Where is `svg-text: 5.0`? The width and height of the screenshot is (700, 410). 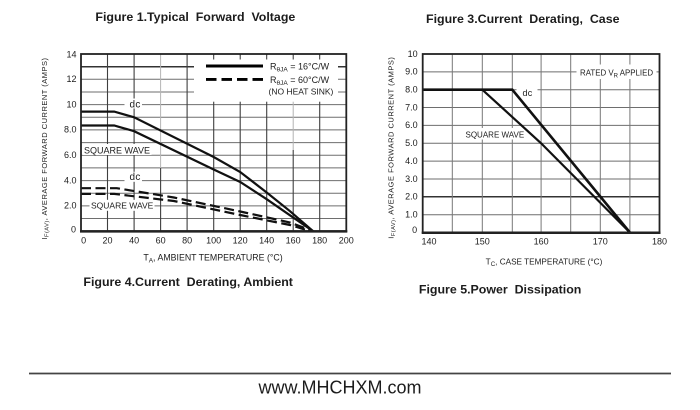 svg-text: 5.0 is located at coordinates (411, 143).